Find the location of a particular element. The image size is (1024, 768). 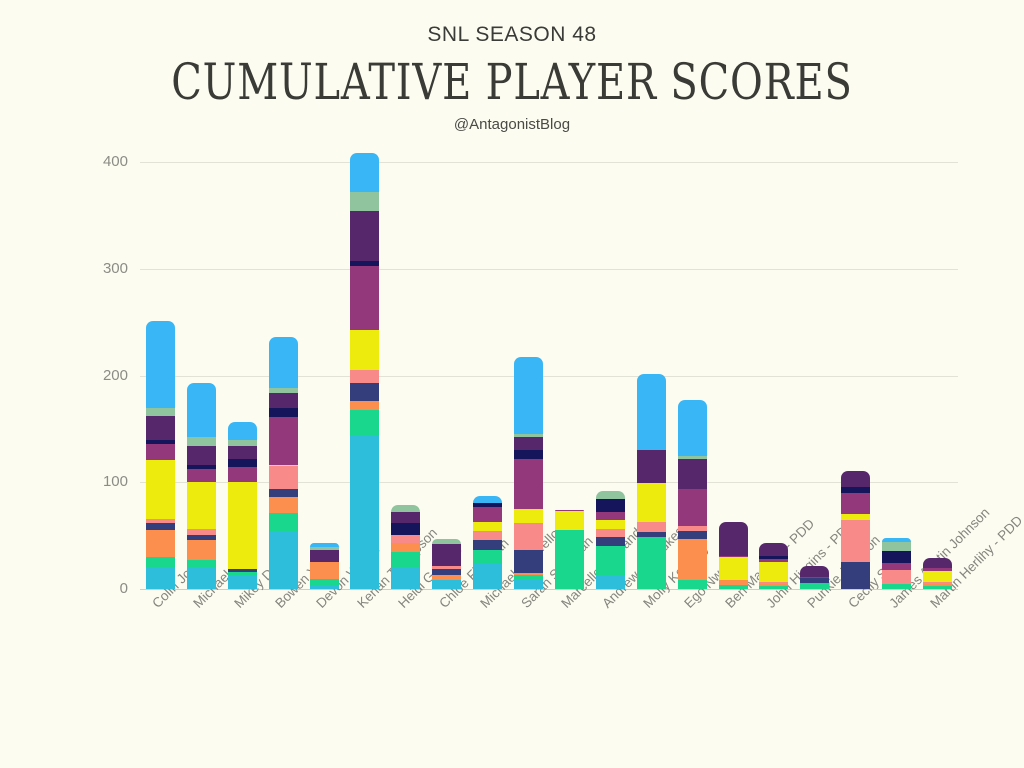

bar-molly-kearney is located at coordinates (651, 481).